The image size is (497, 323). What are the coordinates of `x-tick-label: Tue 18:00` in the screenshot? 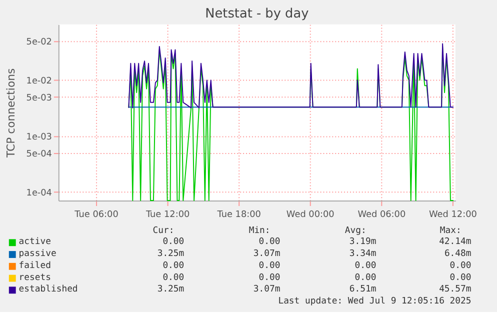 It's located at (239, 215).